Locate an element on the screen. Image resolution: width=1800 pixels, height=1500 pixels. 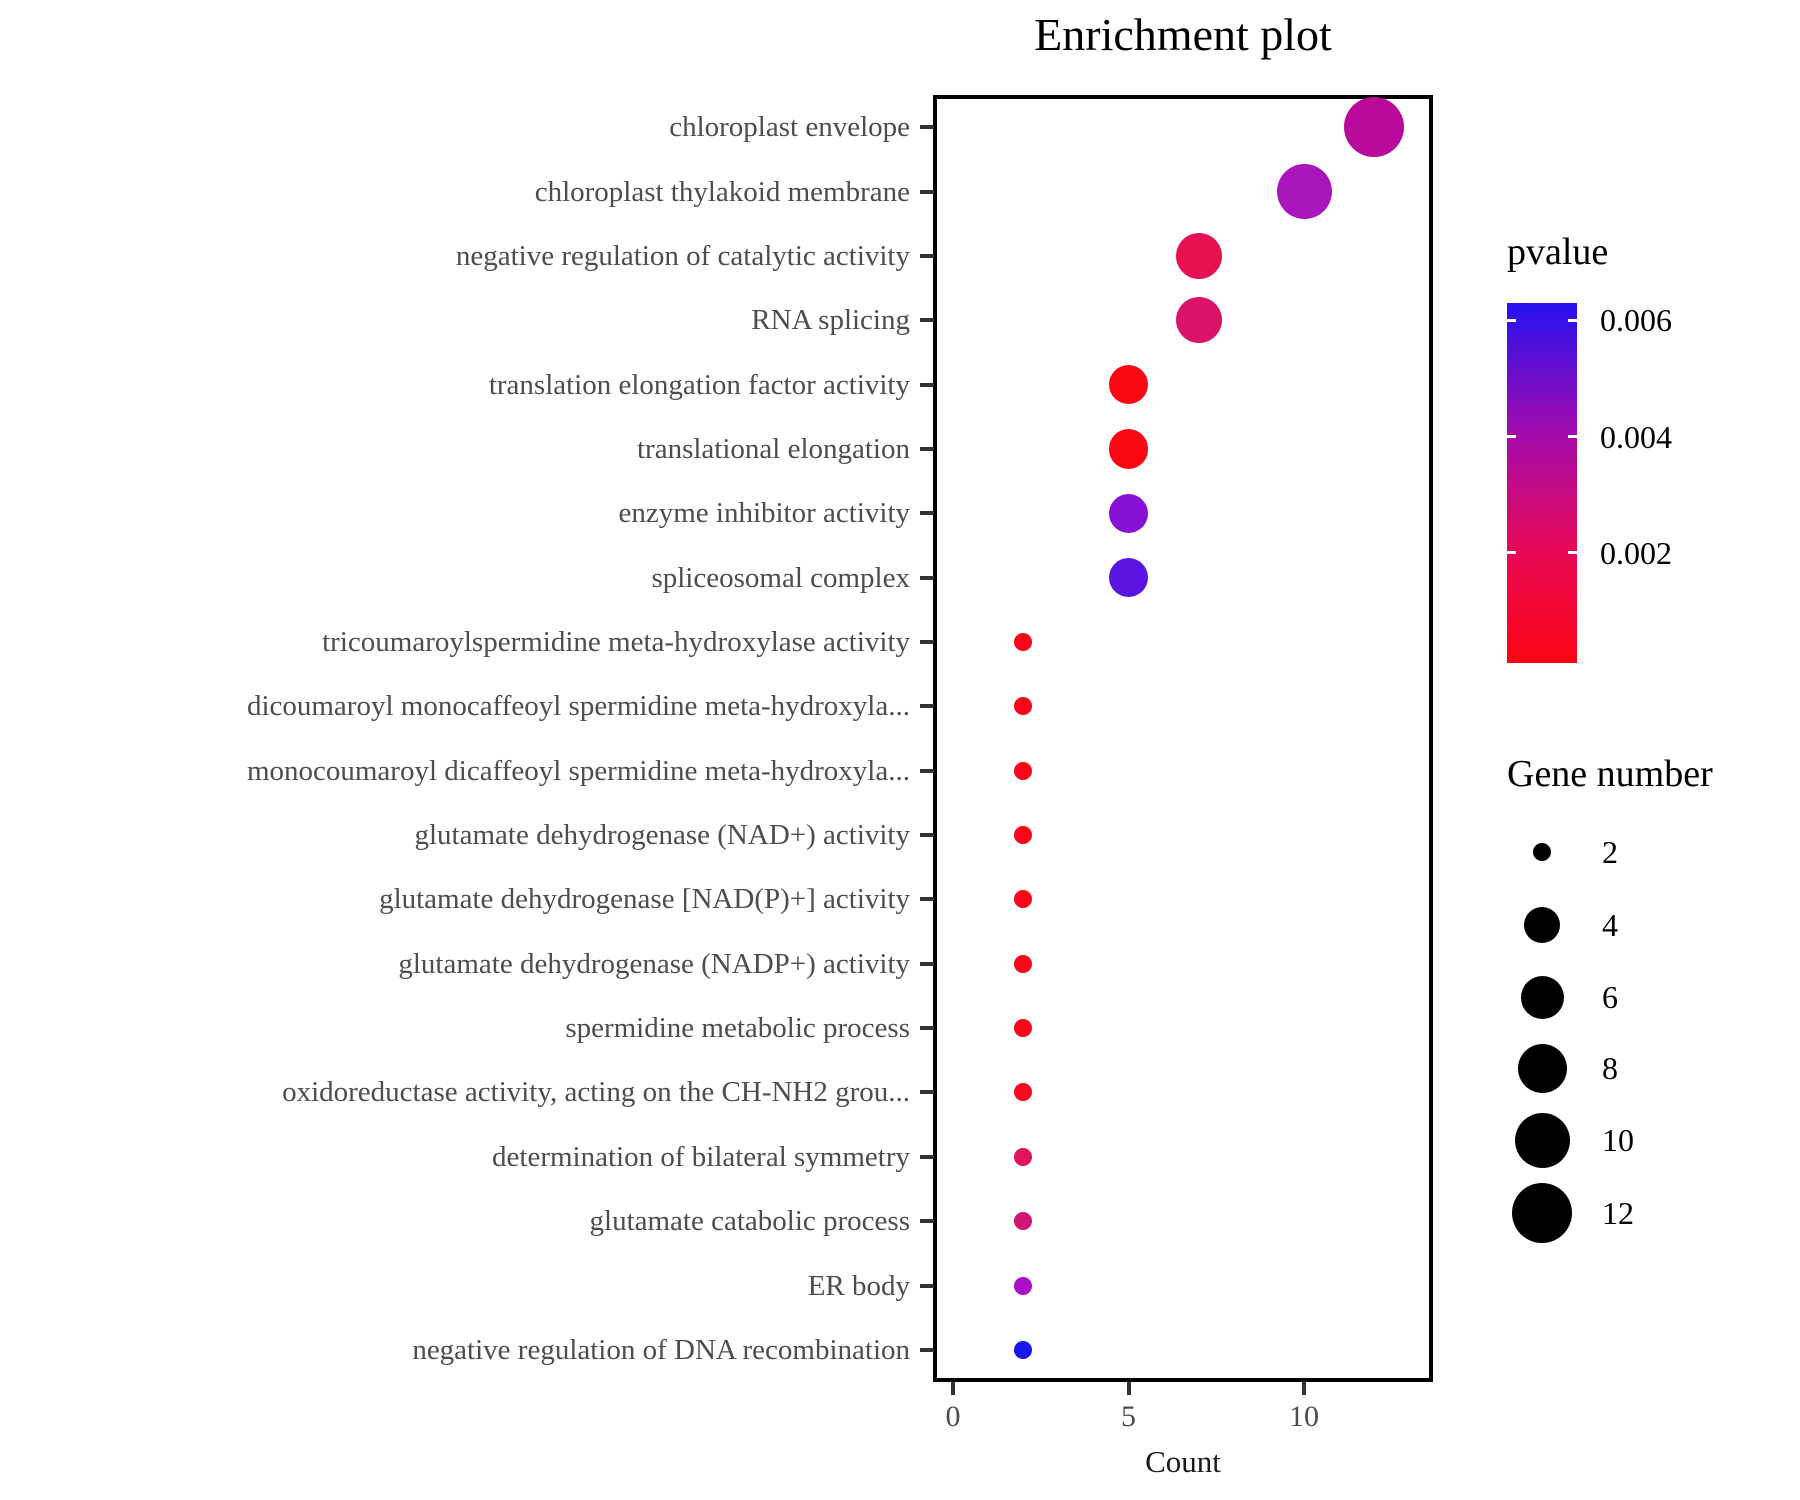
colorbar-tick-label: 0.006 is located at coordinates (1636, 320).